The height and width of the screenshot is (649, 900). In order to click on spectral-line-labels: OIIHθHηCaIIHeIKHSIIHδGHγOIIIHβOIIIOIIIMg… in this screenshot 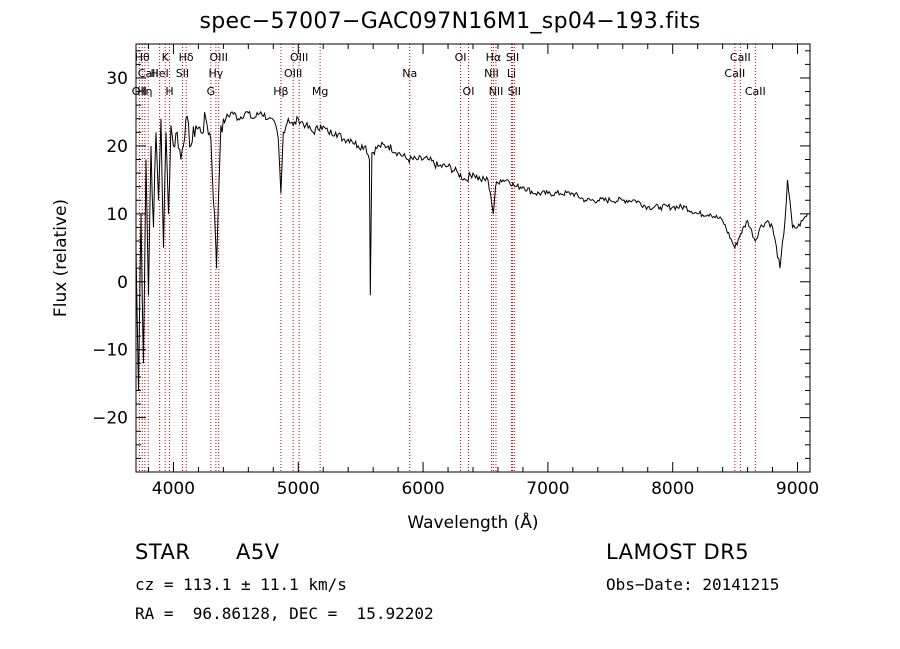, I will do `click(449, 74)`.